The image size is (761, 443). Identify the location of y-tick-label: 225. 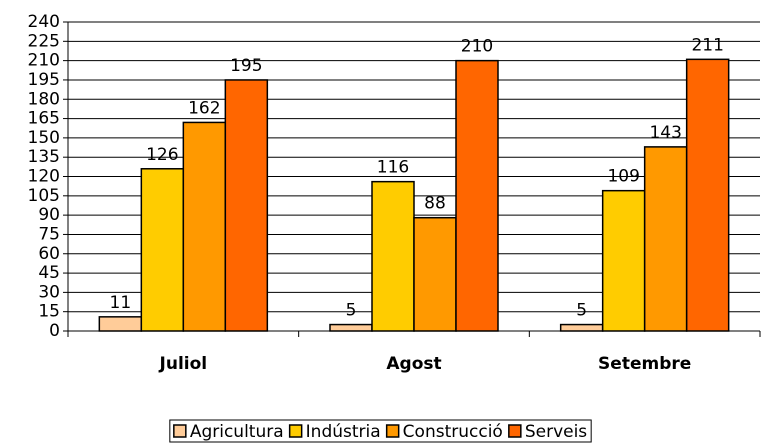
(44, 41).